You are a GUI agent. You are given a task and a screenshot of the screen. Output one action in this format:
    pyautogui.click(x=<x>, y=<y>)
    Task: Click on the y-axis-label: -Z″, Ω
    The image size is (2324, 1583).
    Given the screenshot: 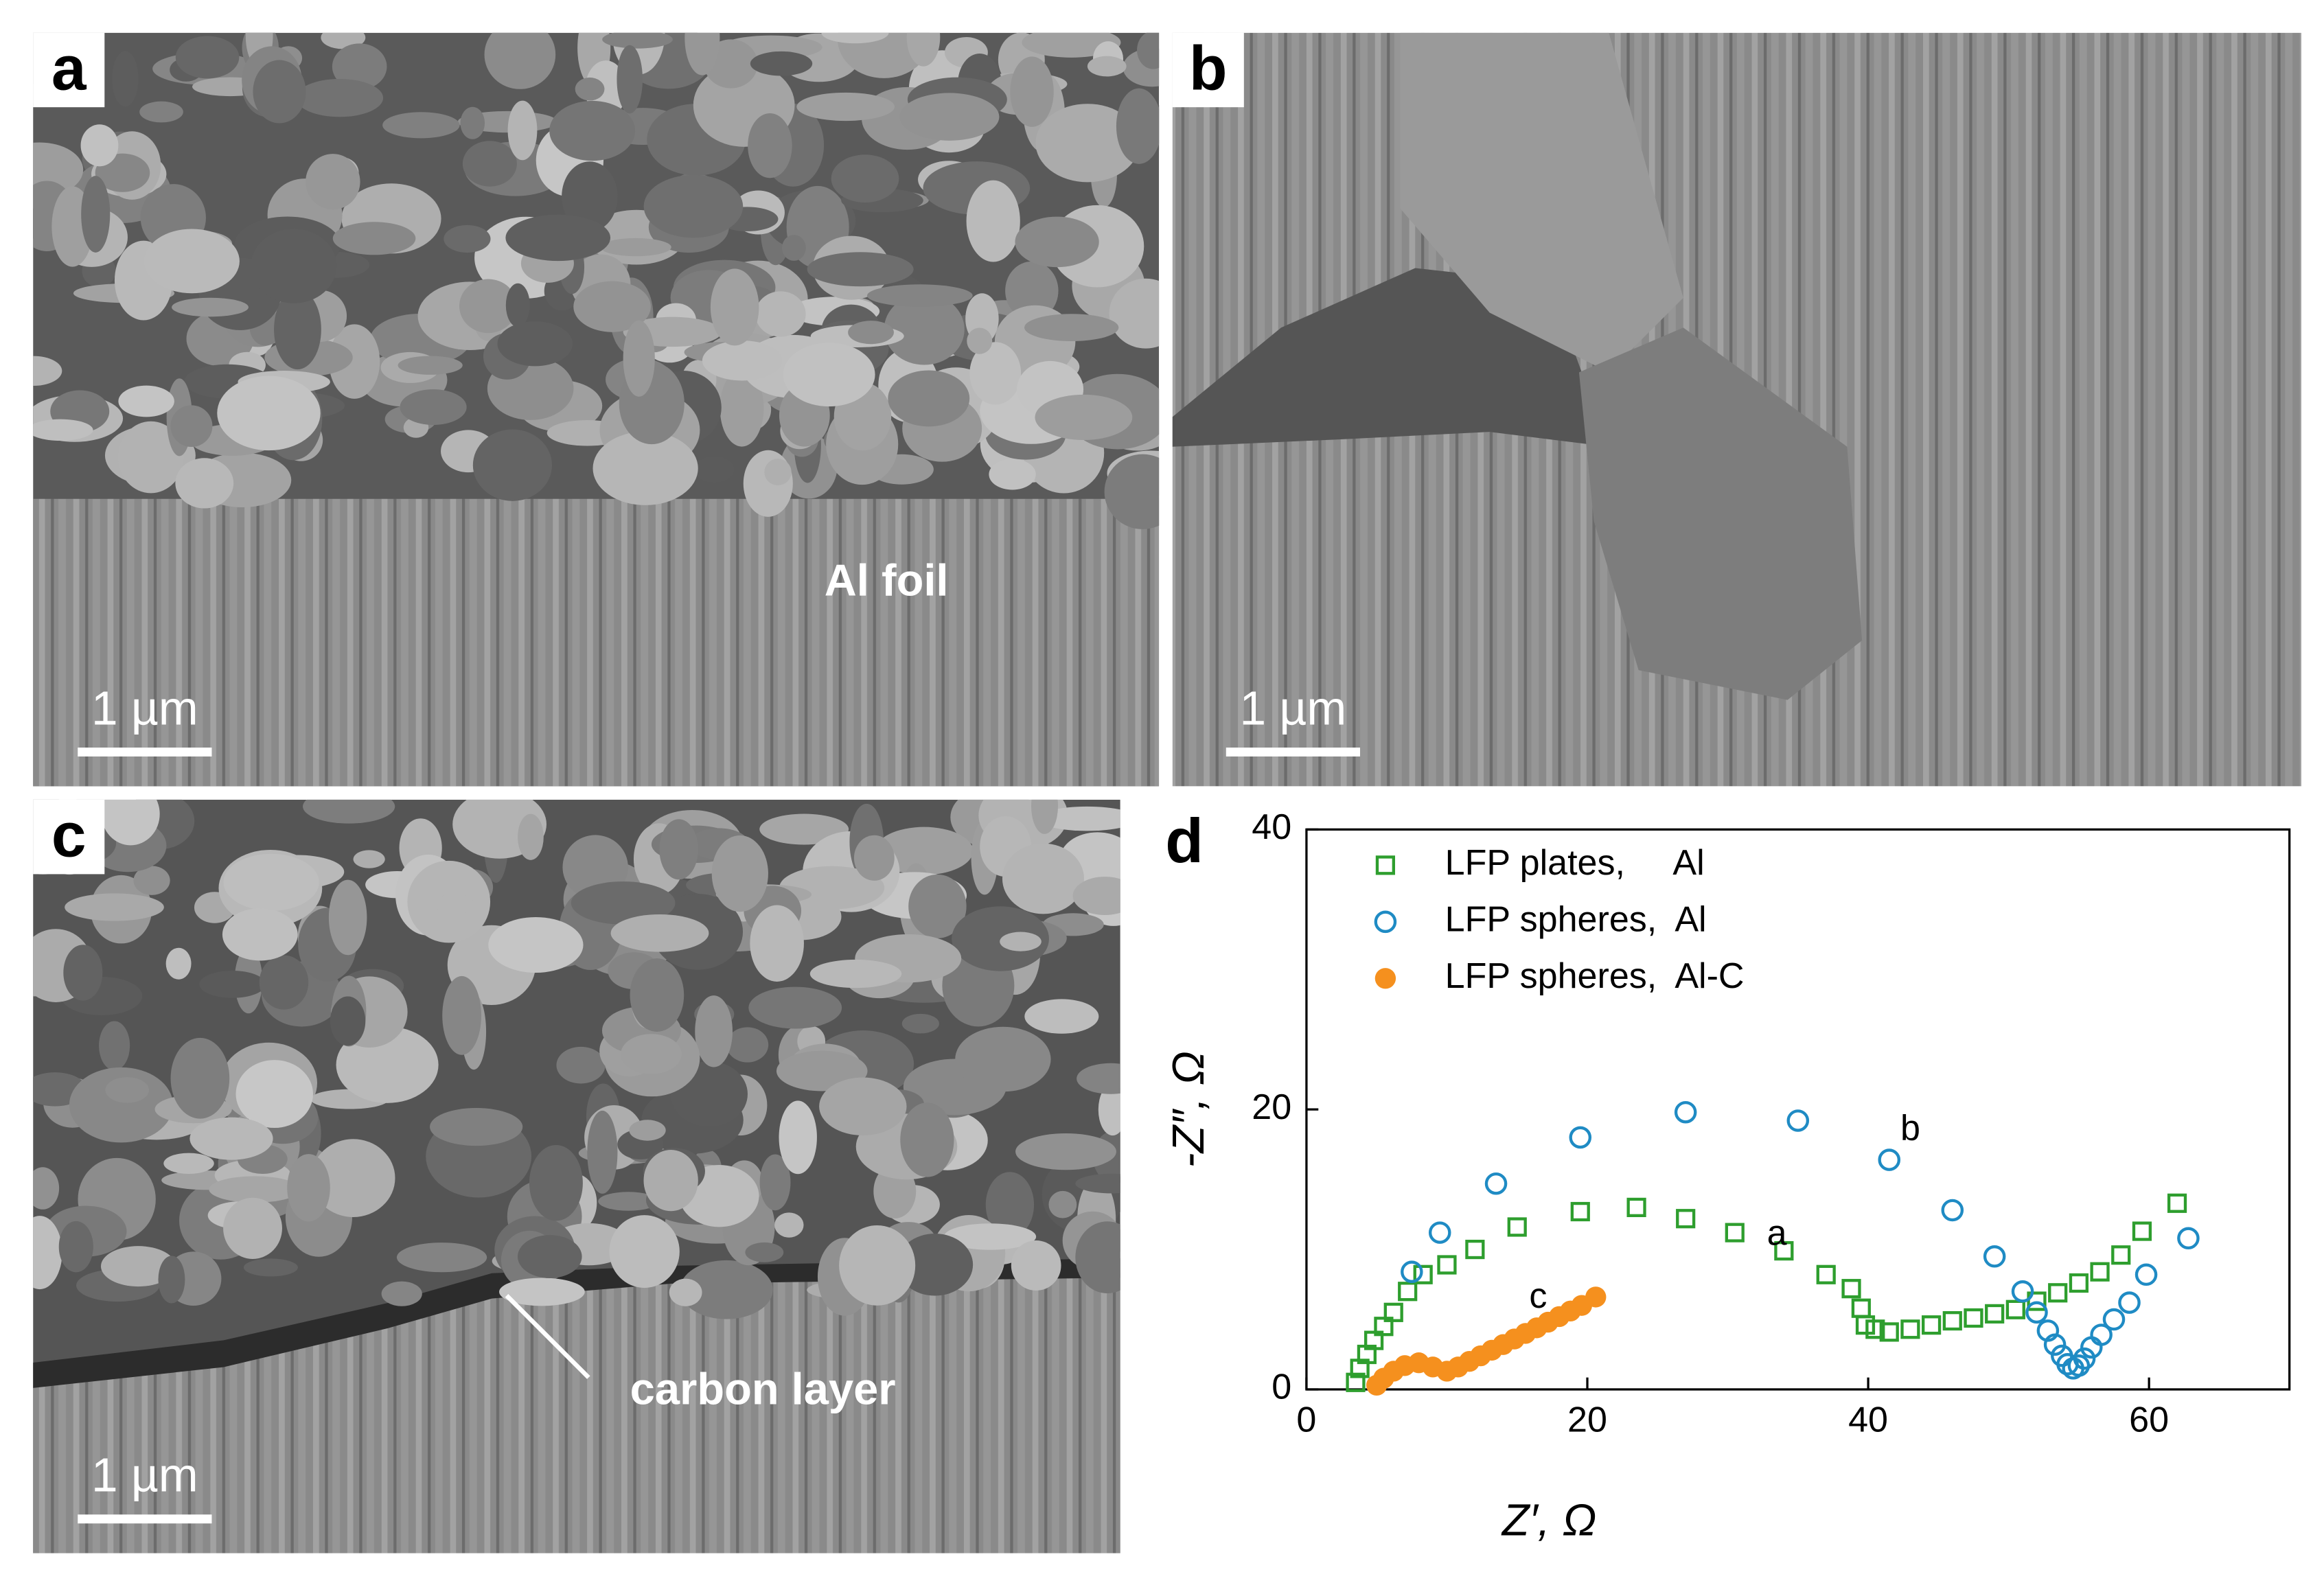 What is the action you would take?
    pyautogui.click(x=1188, y=1109)
    